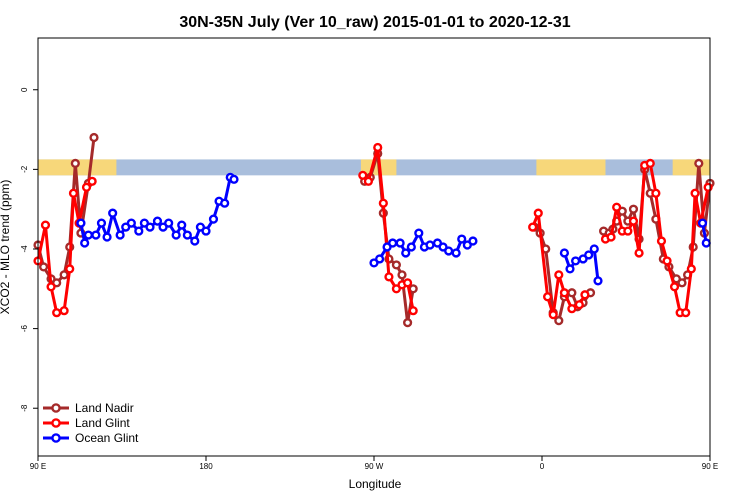  What do you see at coordinates (206, 466) in the screenshot?
I see `x-tick-label: 180` at bounding box center [206, 466].